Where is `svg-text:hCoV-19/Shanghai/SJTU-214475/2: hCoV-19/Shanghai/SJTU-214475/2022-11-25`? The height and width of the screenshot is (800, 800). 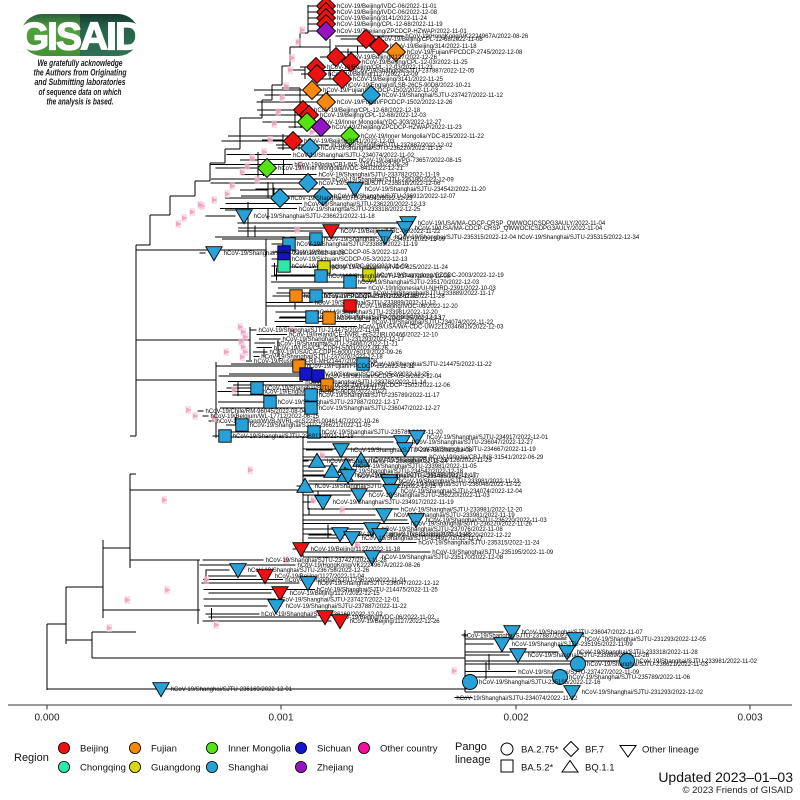
svg-text:hCoV-19/Shanghai/SJTU-214475/2: hCoV-19/Shanghai/SJTU-214475/2022-11-25 is located at coordinates (378, 591).